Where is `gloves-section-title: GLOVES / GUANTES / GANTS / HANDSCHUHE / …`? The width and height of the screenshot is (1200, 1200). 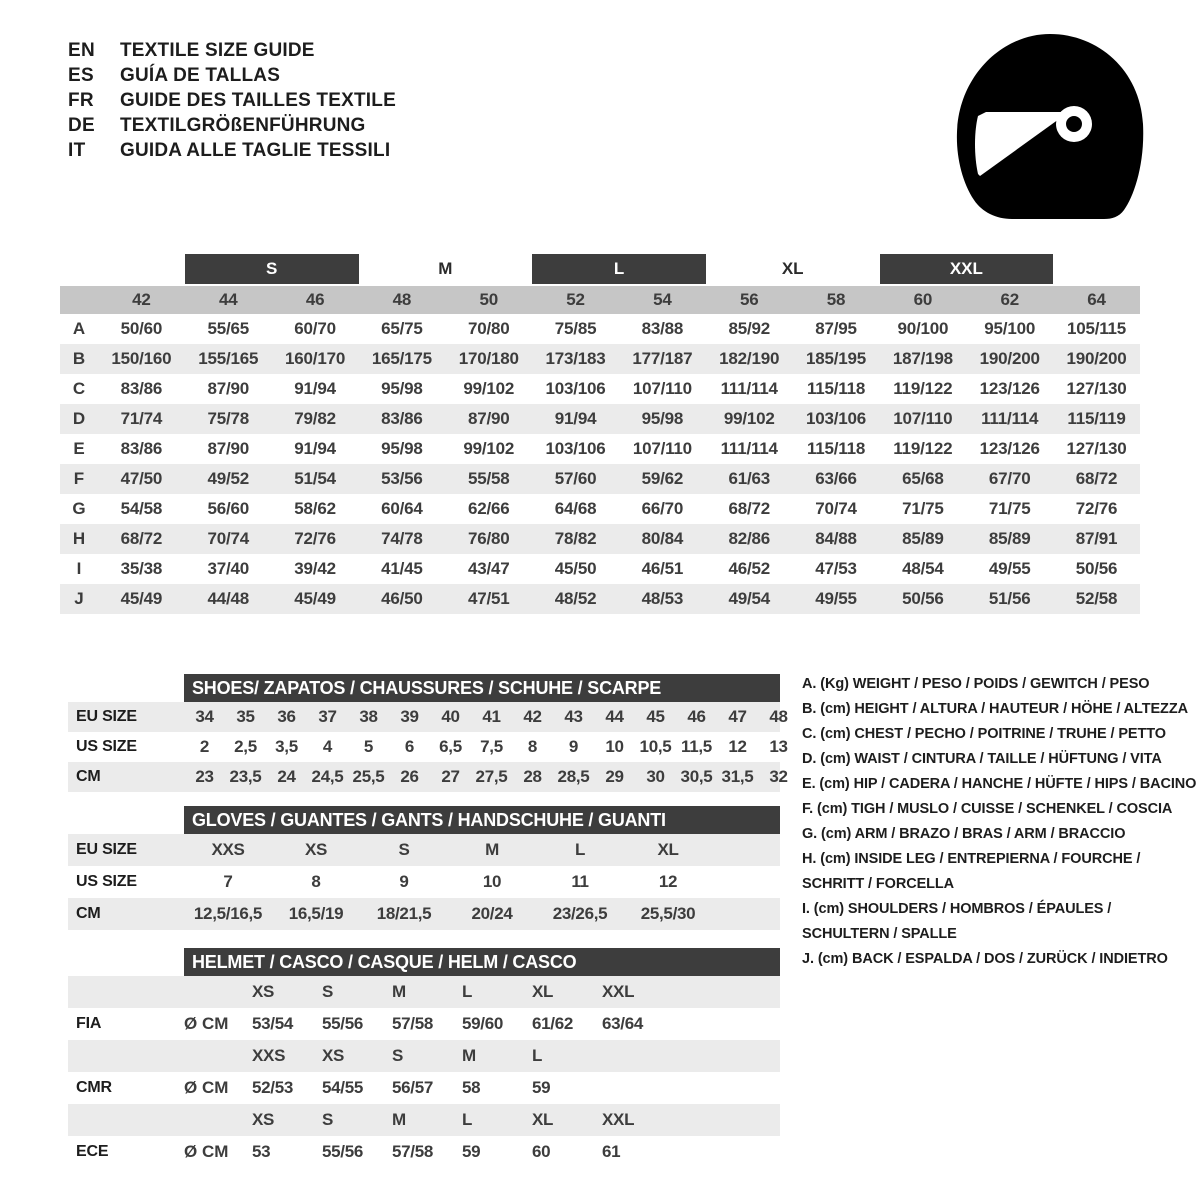
gloves-section-title: GLOVES / GUANTES / GANTS / HANDSCHUHE / … is located at coordinates (482, 820).